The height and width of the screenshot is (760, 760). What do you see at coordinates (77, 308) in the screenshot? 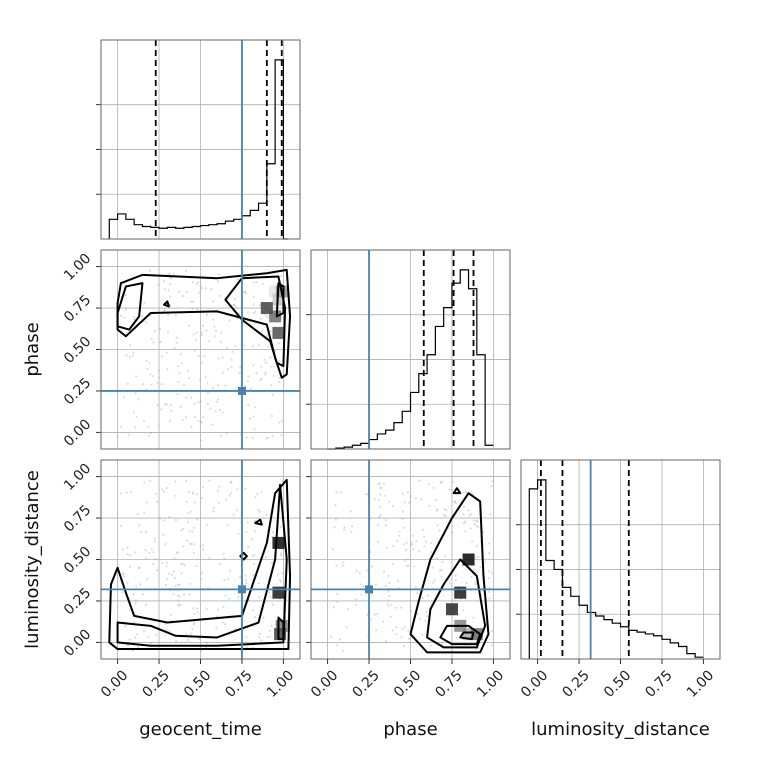
I see `y-tick-label: 0.75` at bounding box center [77, 308].